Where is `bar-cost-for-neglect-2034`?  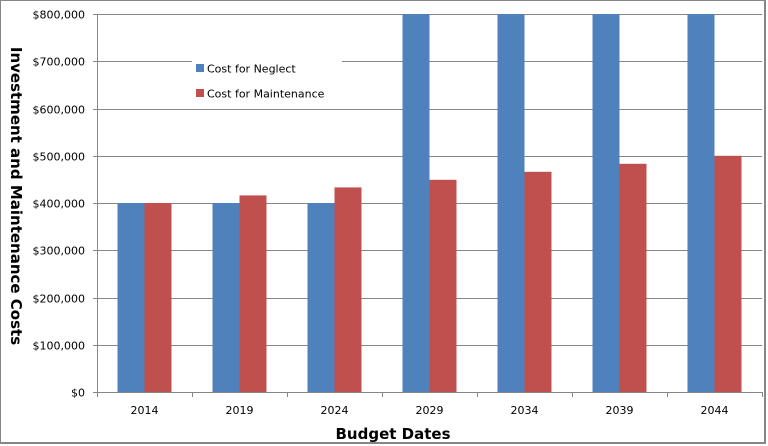 bar-cost-for-neglect-2034 is located at coordinates (511, 203).